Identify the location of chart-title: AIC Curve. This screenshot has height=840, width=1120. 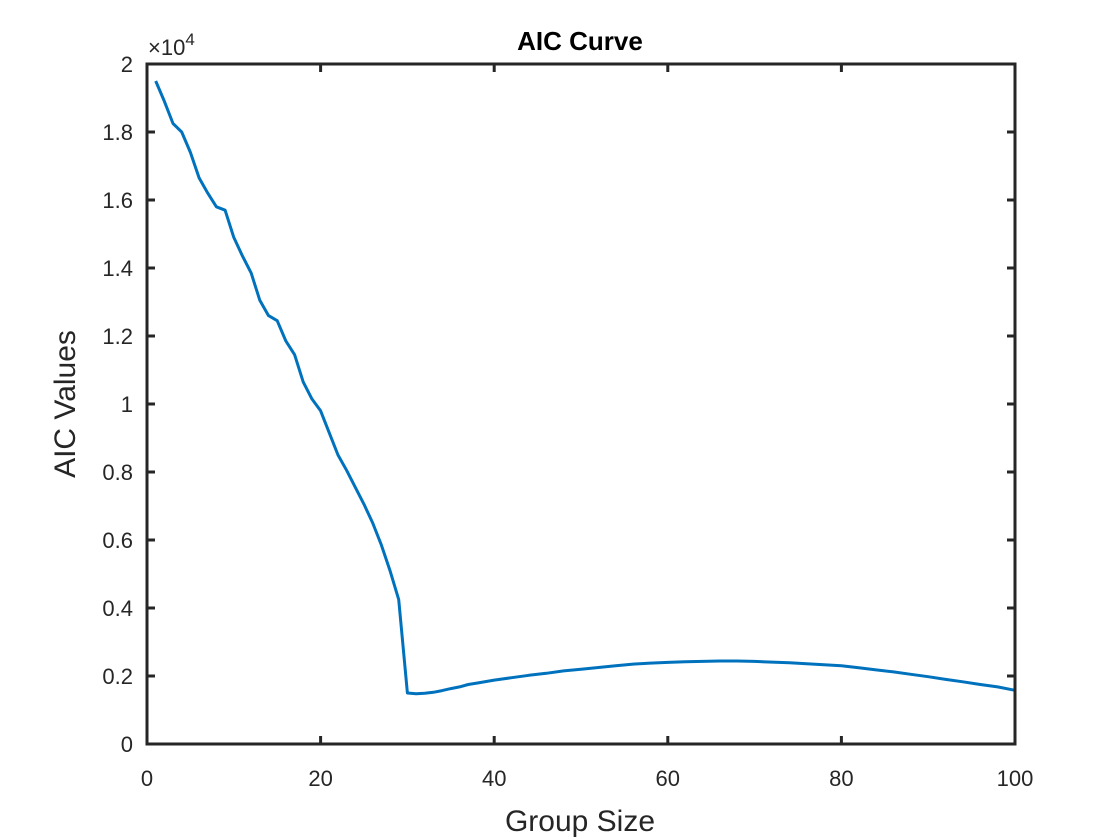
(580, 41).